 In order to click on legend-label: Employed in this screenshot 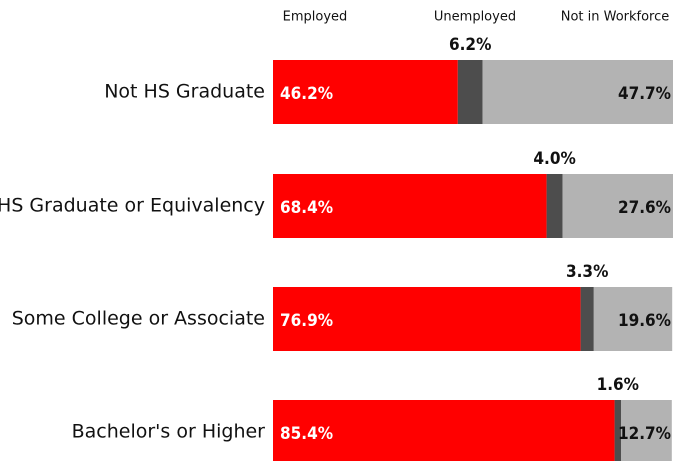, I will do `click(315, 17)`.